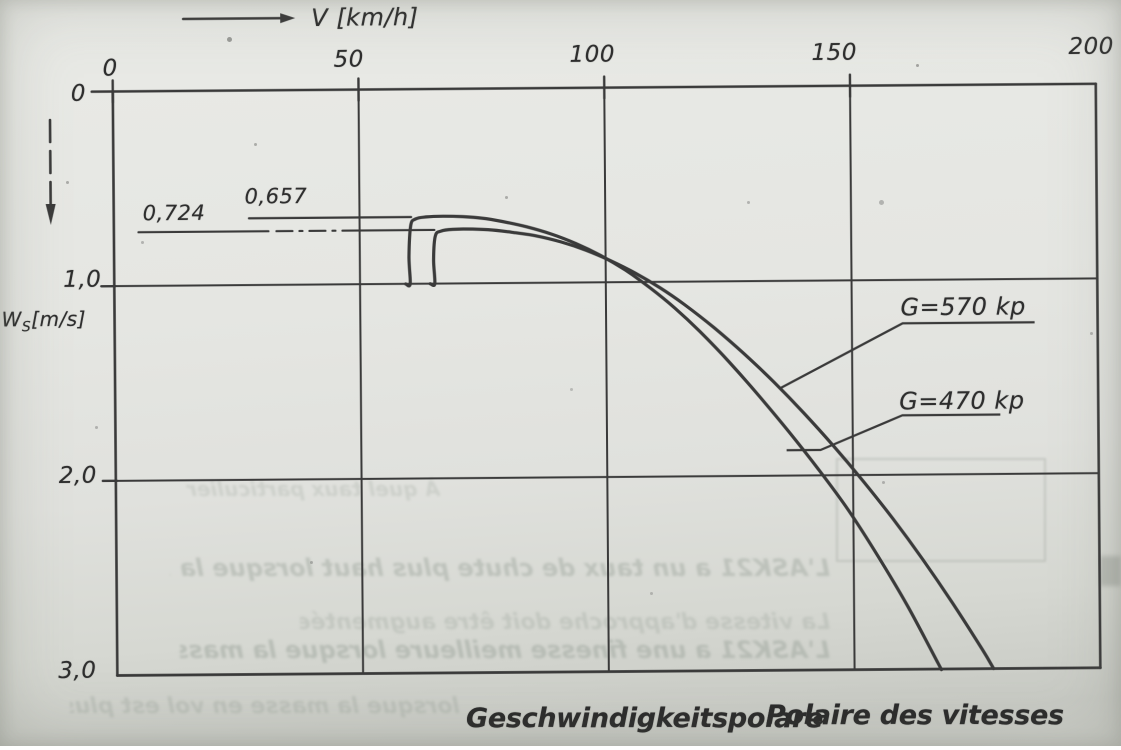  I want to click on x-tick-label: 50, so click(348, 60).